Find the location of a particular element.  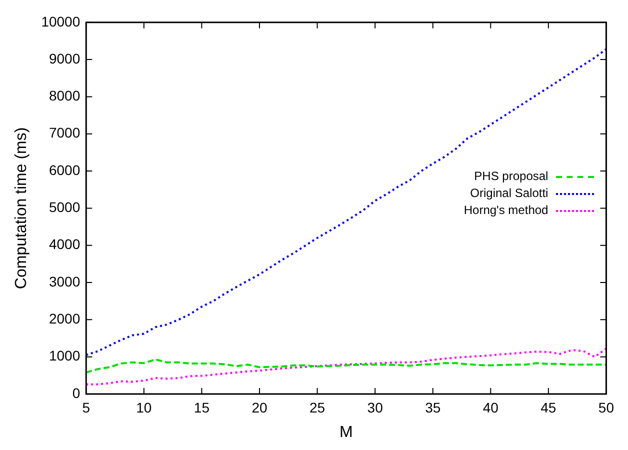

y-tick-label: 1000 is located at coordinates (64, 356).